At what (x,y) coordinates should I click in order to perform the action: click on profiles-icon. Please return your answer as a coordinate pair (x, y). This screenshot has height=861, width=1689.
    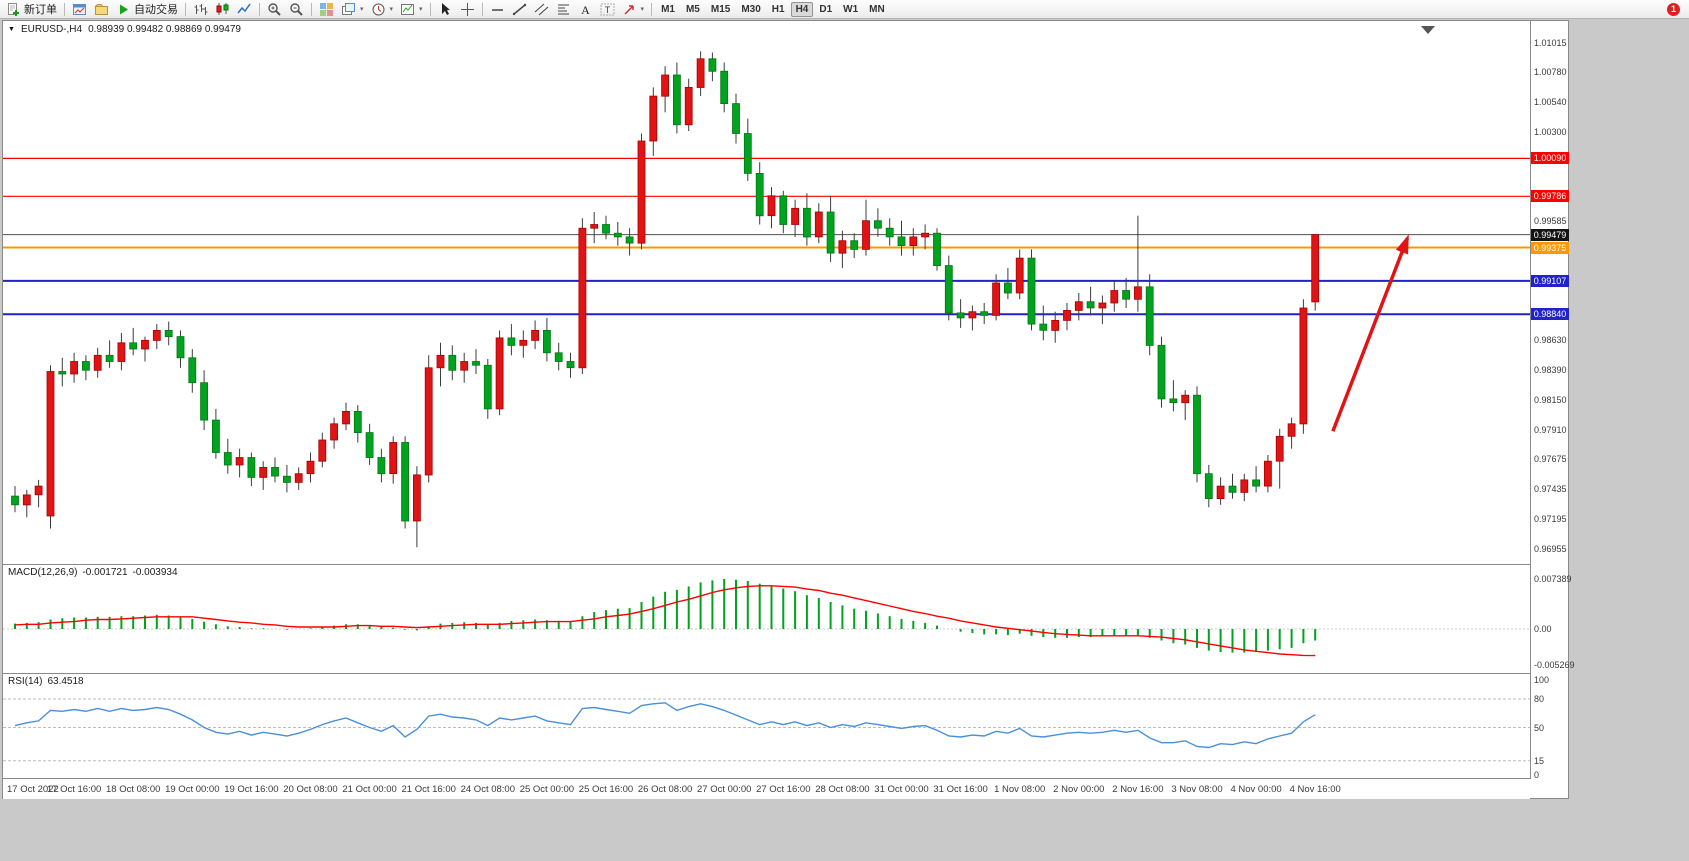
    Looking at the image, I should click on (101, 9).